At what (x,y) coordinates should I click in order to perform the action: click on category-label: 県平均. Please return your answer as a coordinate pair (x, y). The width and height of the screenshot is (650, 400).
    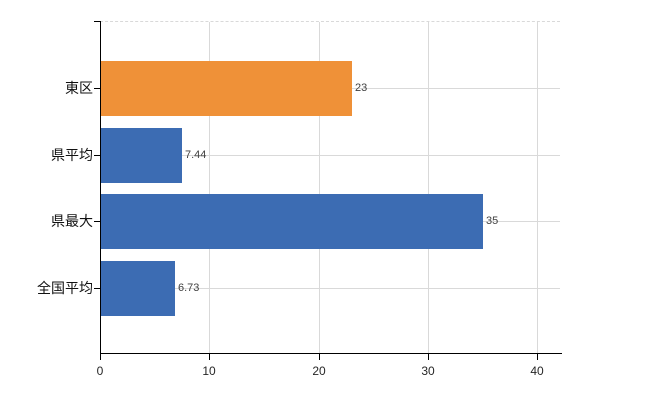
    Looking at the image, I should click on (72, 155).